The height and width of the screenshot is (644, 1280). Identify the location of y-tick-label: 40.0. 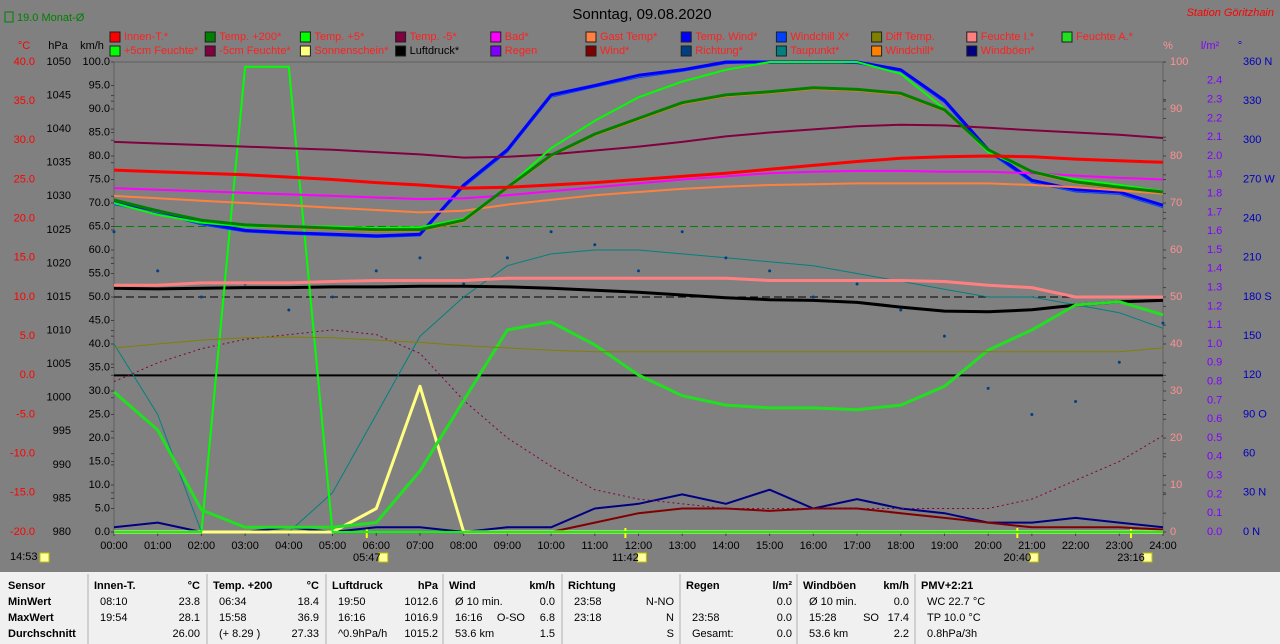
(99, 344).